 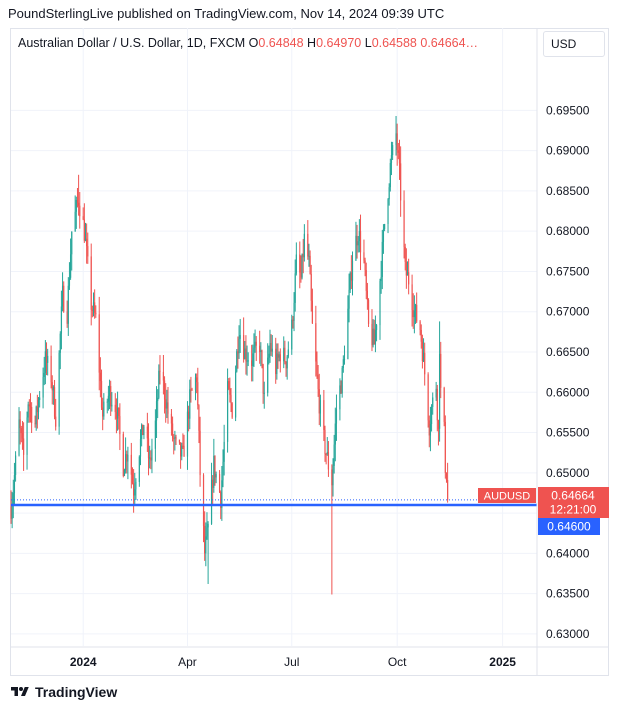 I want to click on y-tick-label: 0.63500, so click(x=568, y=594).